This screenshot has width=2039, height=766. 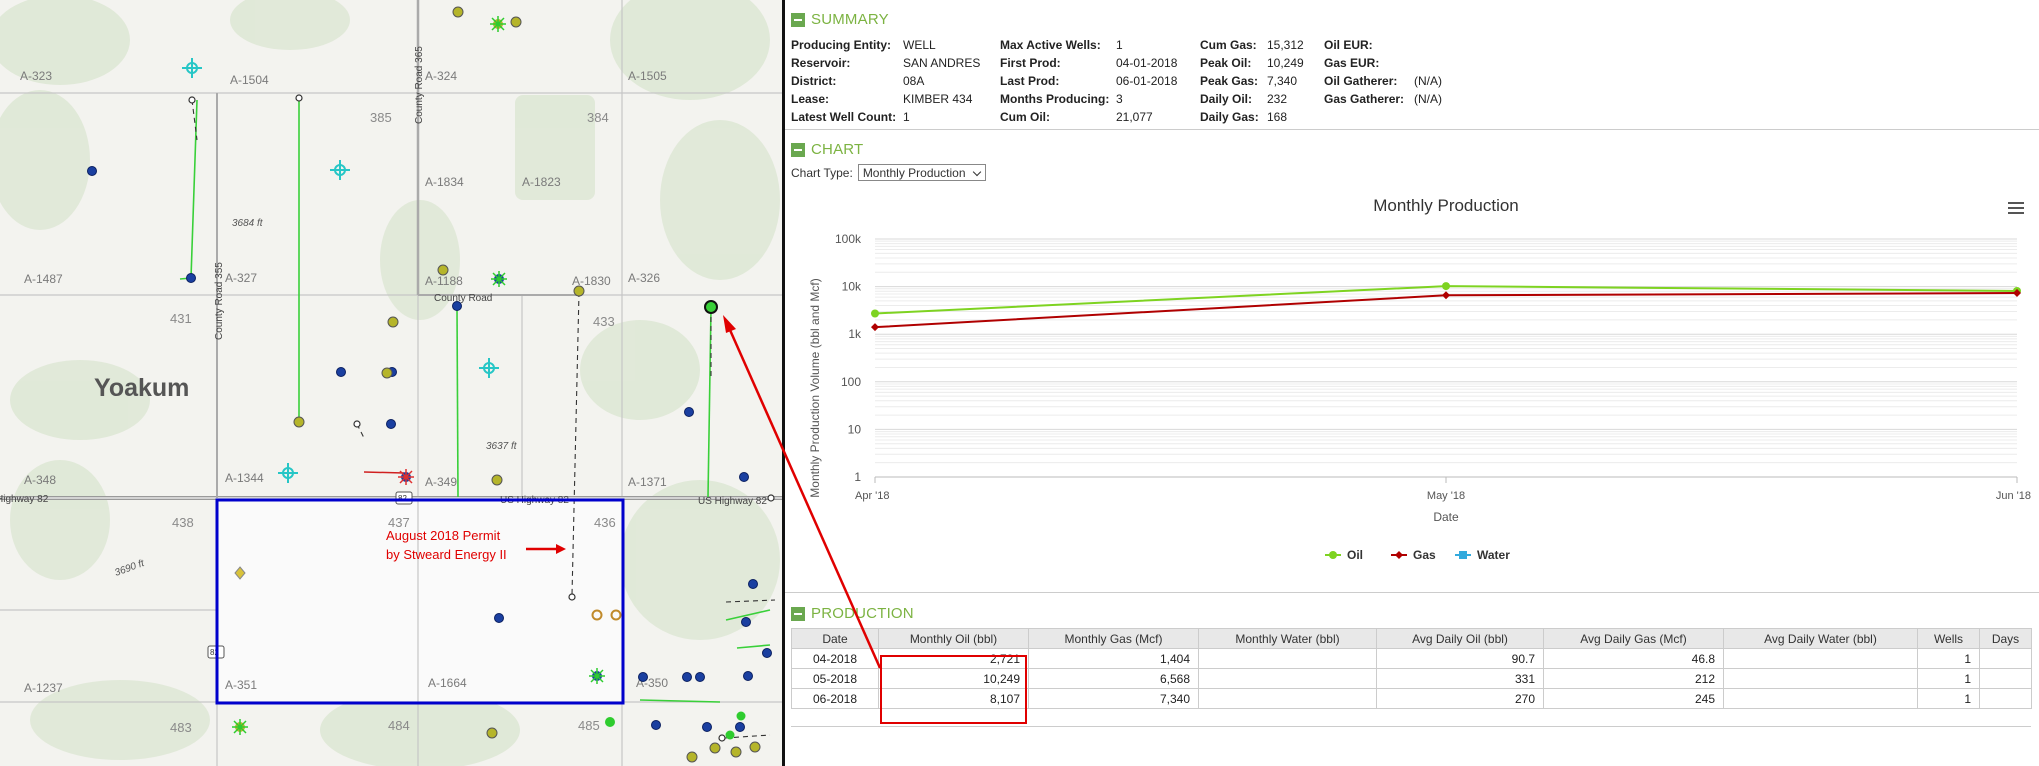 I want to click on column-header: Avg Daily Gas (Mcf), so click(x=1633, y=638).